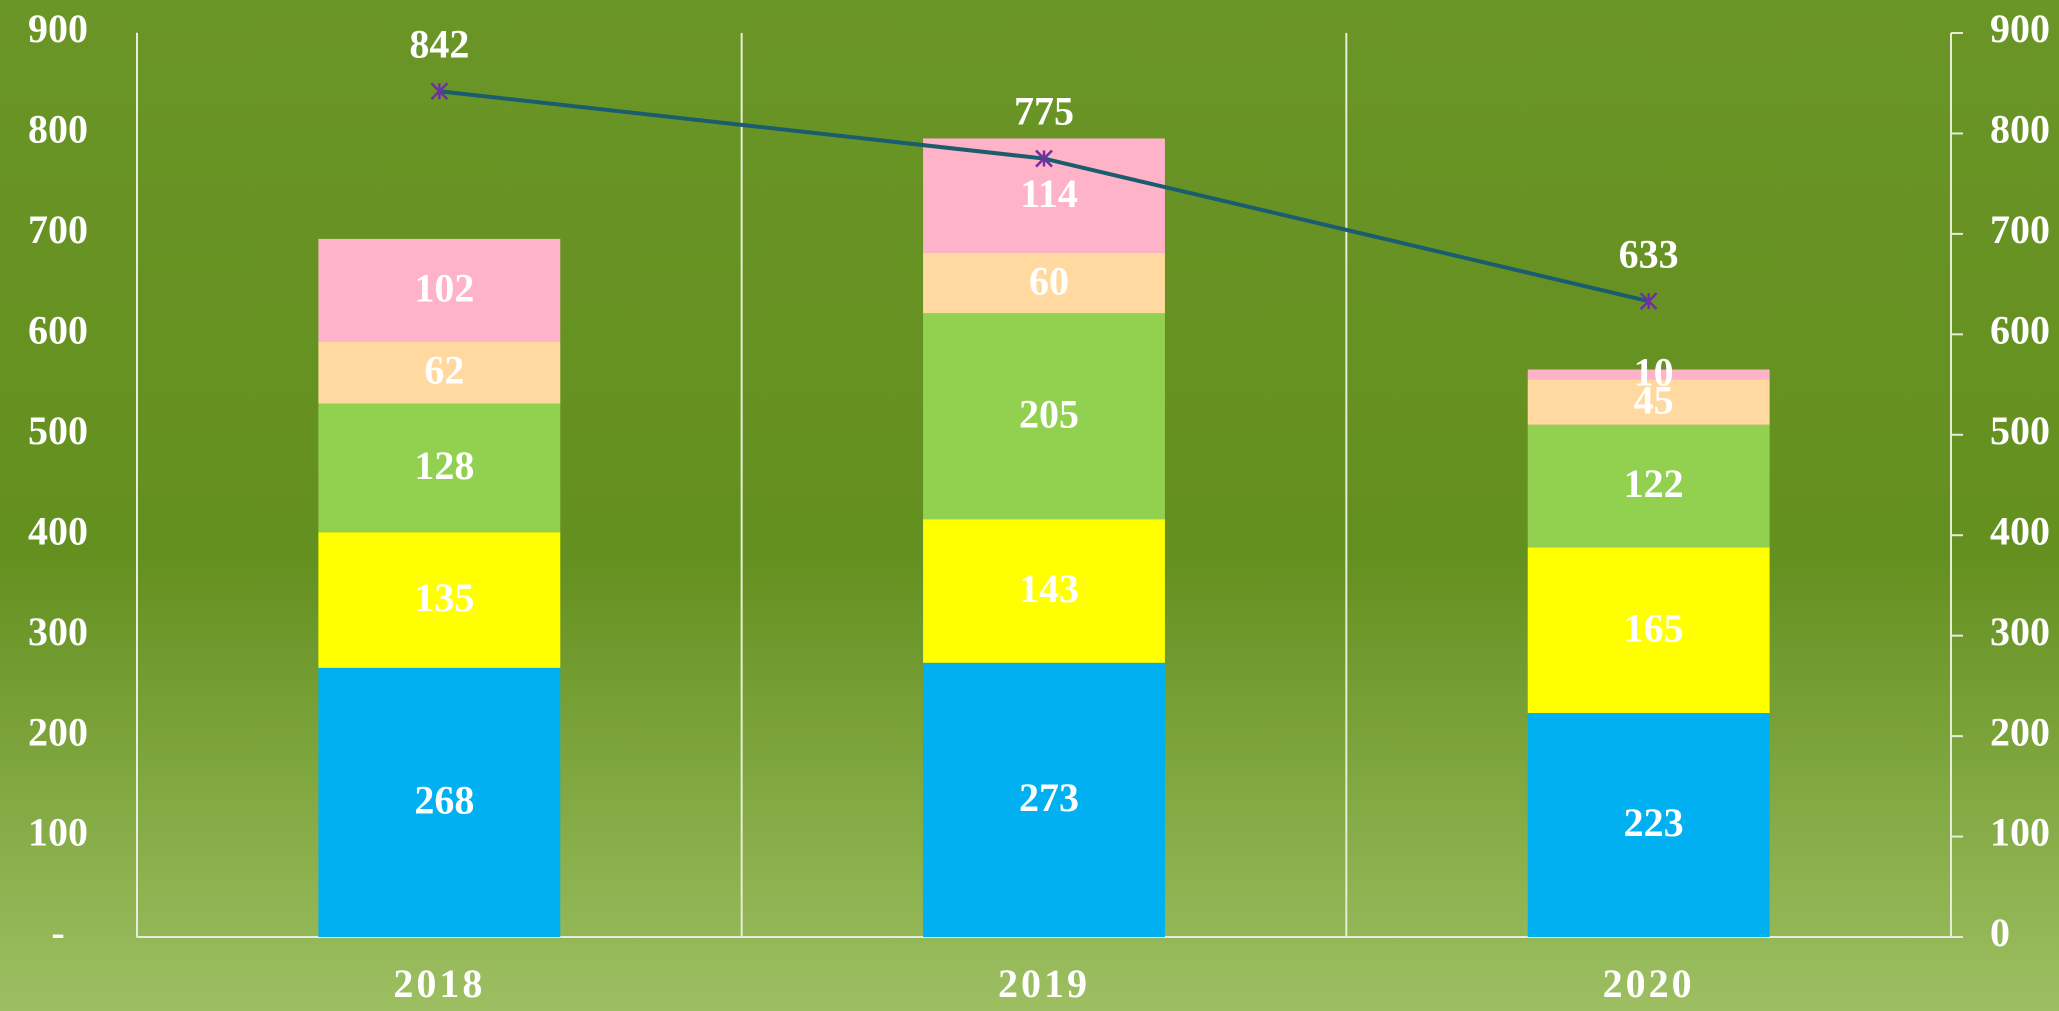 The image size is (2059, 1011). Describe the element at coordinates (1654, 372) in the screenshot. I see `data-label: 10` at that location.